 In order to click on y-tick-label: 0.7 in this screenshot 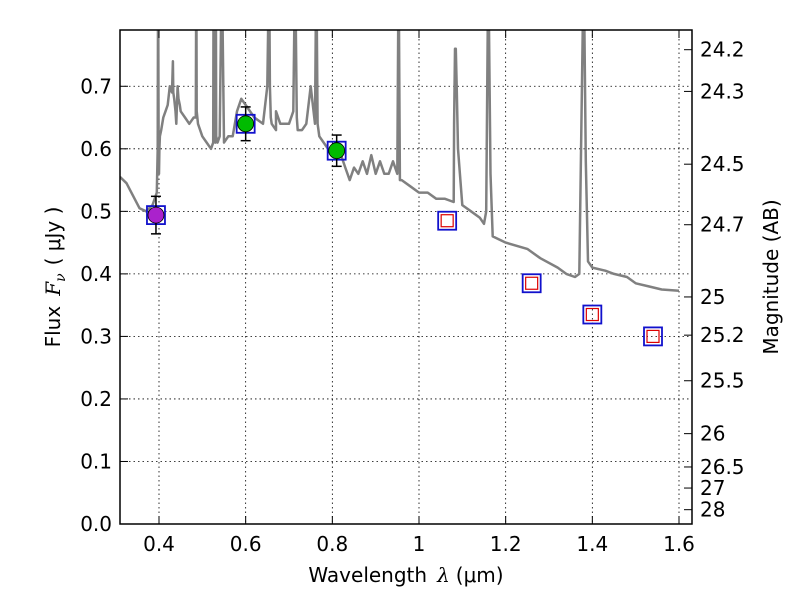, I will do `click(96, 86)`.